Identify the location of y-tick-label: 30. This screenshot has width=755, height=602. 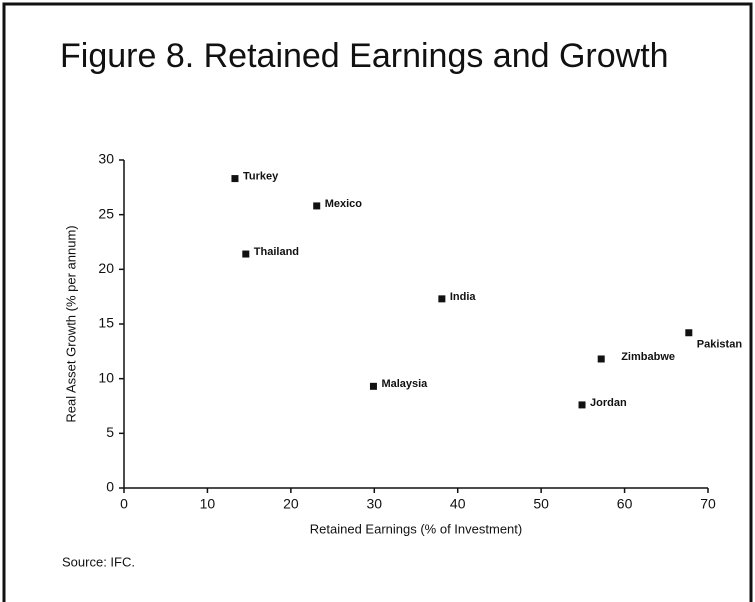
(106, 159).